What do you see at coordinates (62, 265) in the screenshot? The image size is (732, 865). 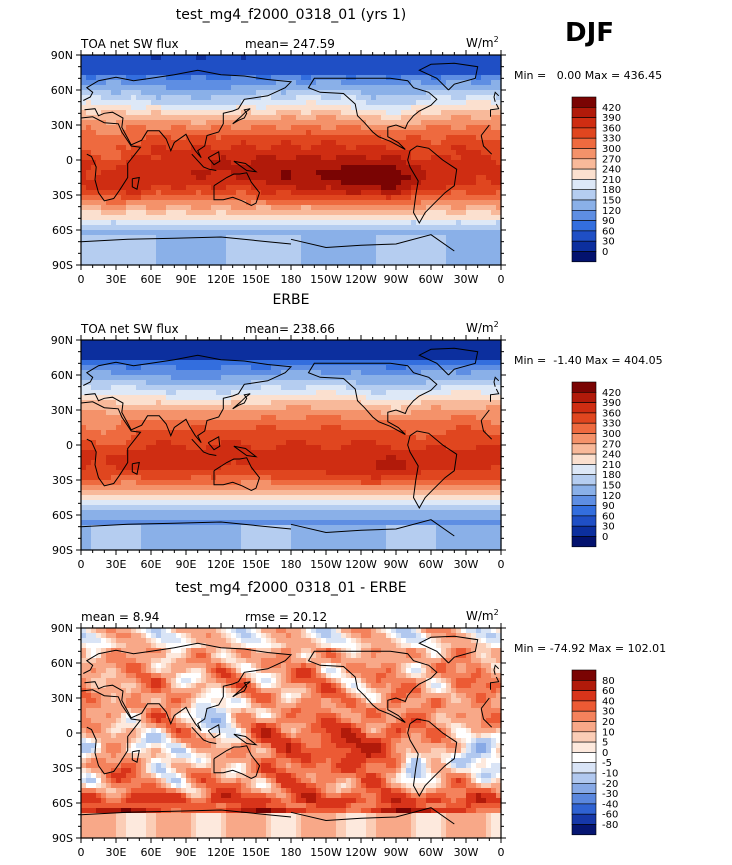 I see `lat-tick-label: 90S` at bounding box center [62, 265].